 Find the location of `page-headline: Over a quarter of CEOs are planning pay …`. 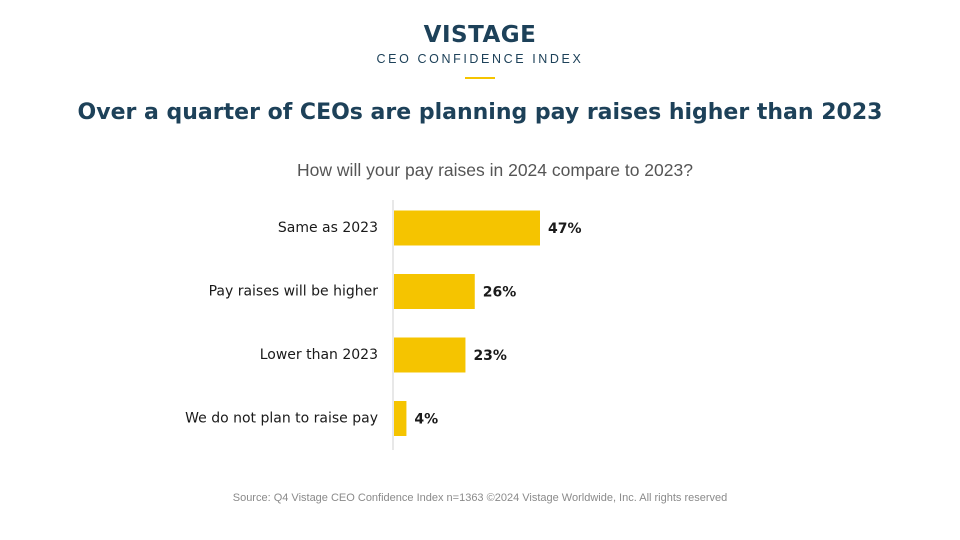

page-headline: Over a quarter of CEOs are planning pay … is located at coordinates (480, 112).